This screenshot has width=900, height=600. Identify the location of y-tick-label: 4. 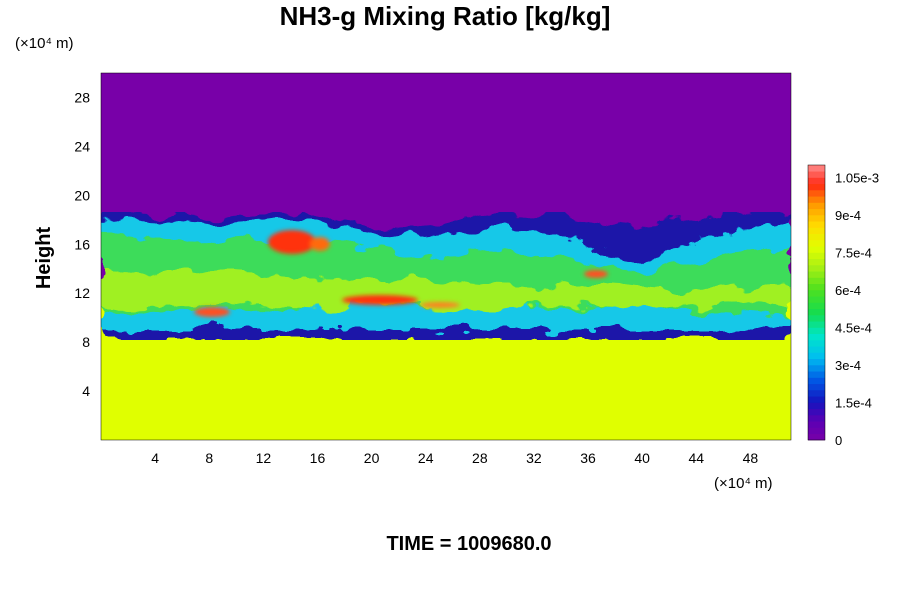
(86, 391).